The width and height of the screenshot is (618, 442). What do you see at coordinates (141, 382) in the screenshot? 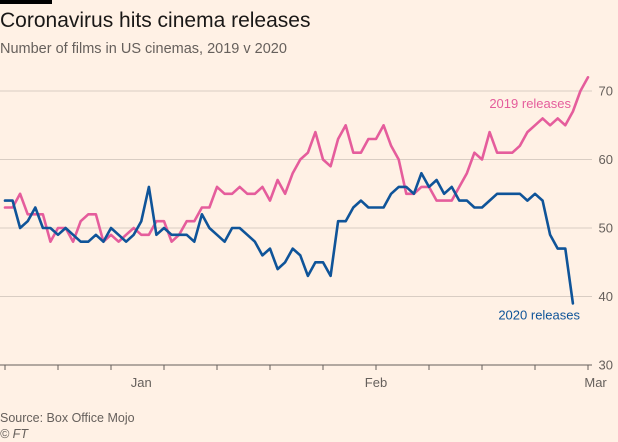
I see `x-tick-label: Jan` at bounding box center [141, 382].